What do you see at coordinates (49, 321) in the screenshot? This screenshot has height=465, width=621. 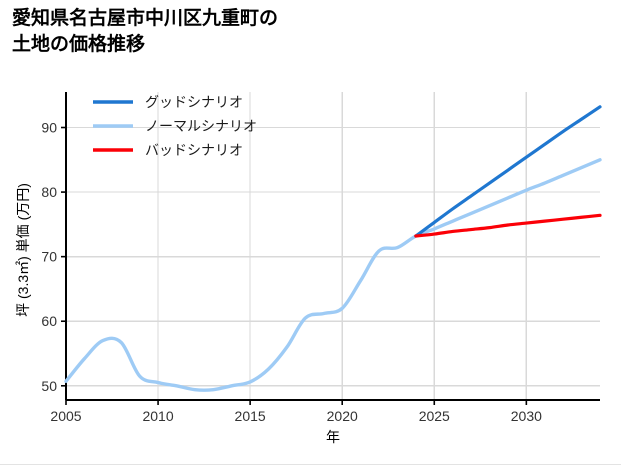 I see `y-tick-label: 60` at bounding box center [49, 321].